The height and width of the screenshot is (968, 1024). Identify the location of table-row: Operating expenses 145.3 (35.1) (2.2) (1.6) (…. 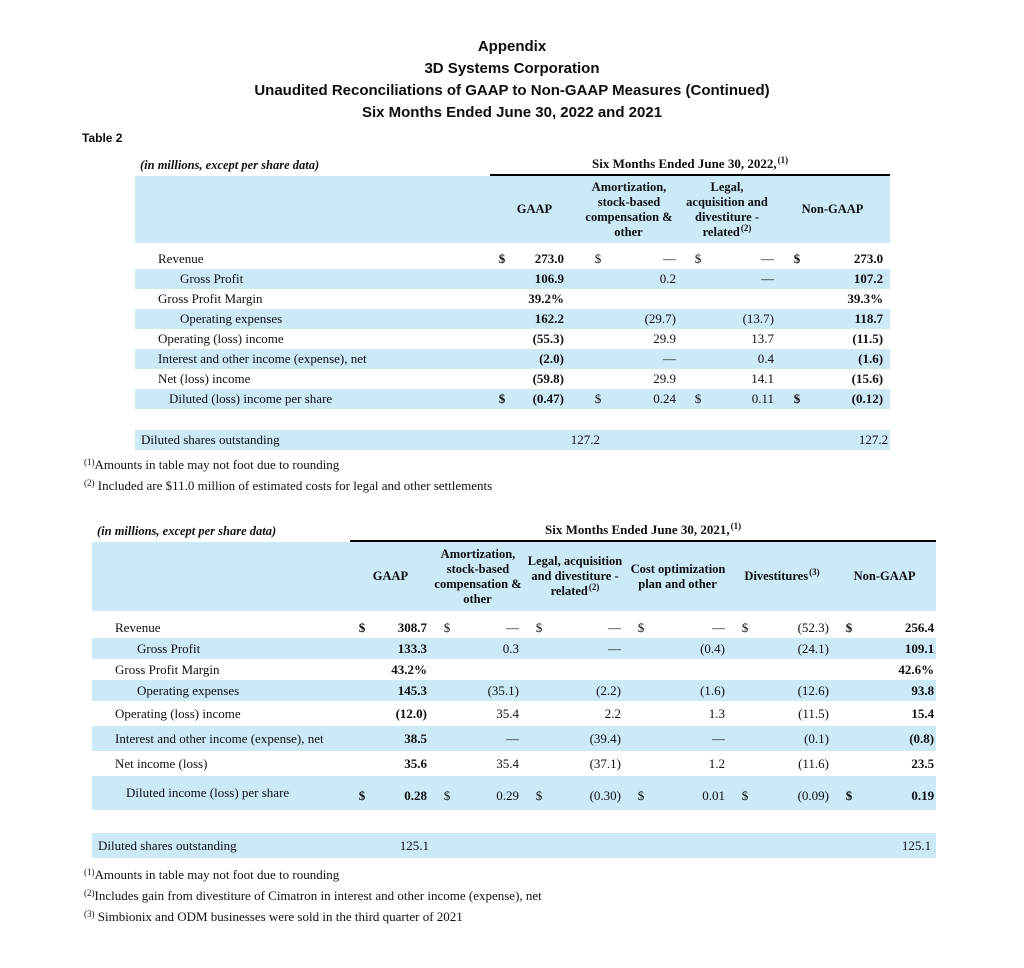
(514, 690).